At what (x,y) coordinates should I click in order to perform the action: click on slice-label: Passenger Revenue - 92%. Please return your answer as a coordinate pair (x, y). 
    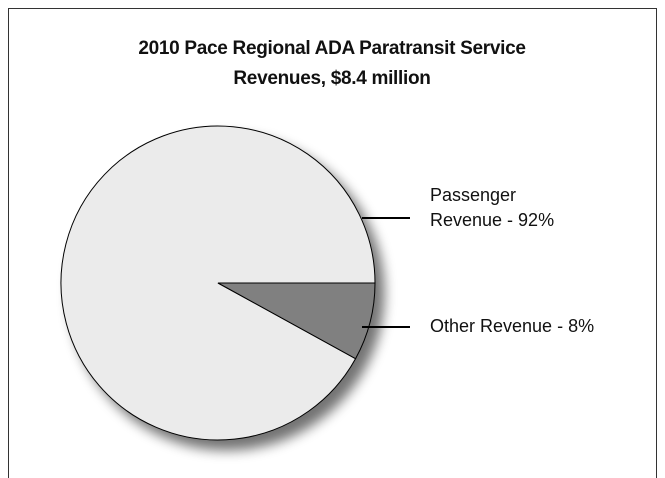
    Looking at the image, I should click on (492, 207).